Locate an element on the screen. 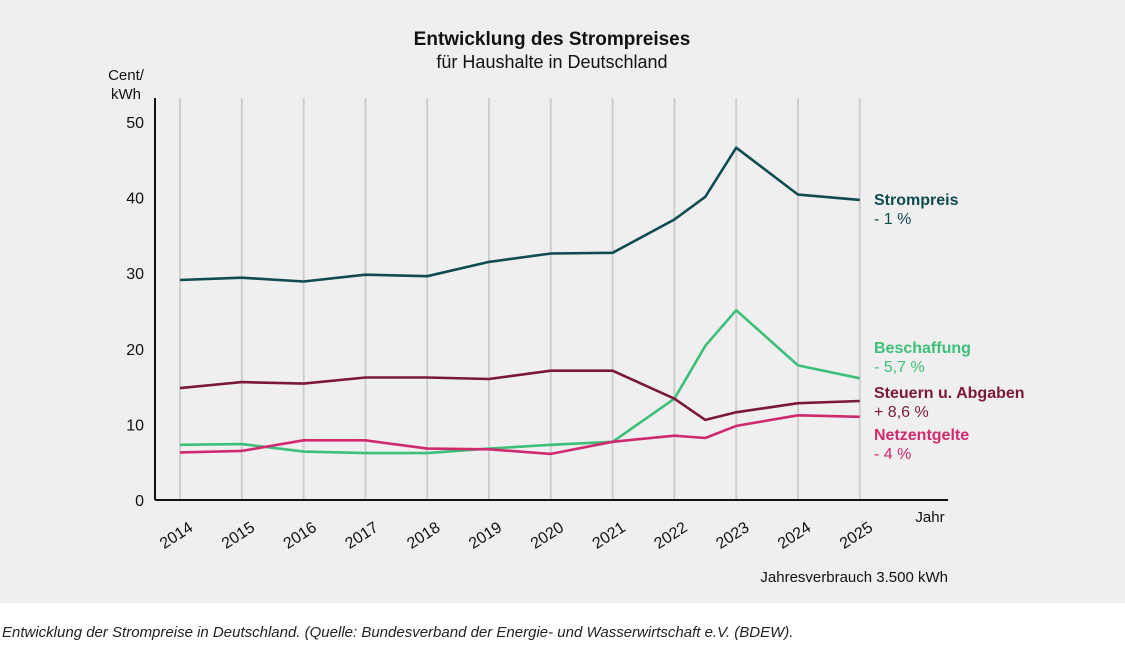  y-tick-label-40: 40 is located at coordinates (135, 199).